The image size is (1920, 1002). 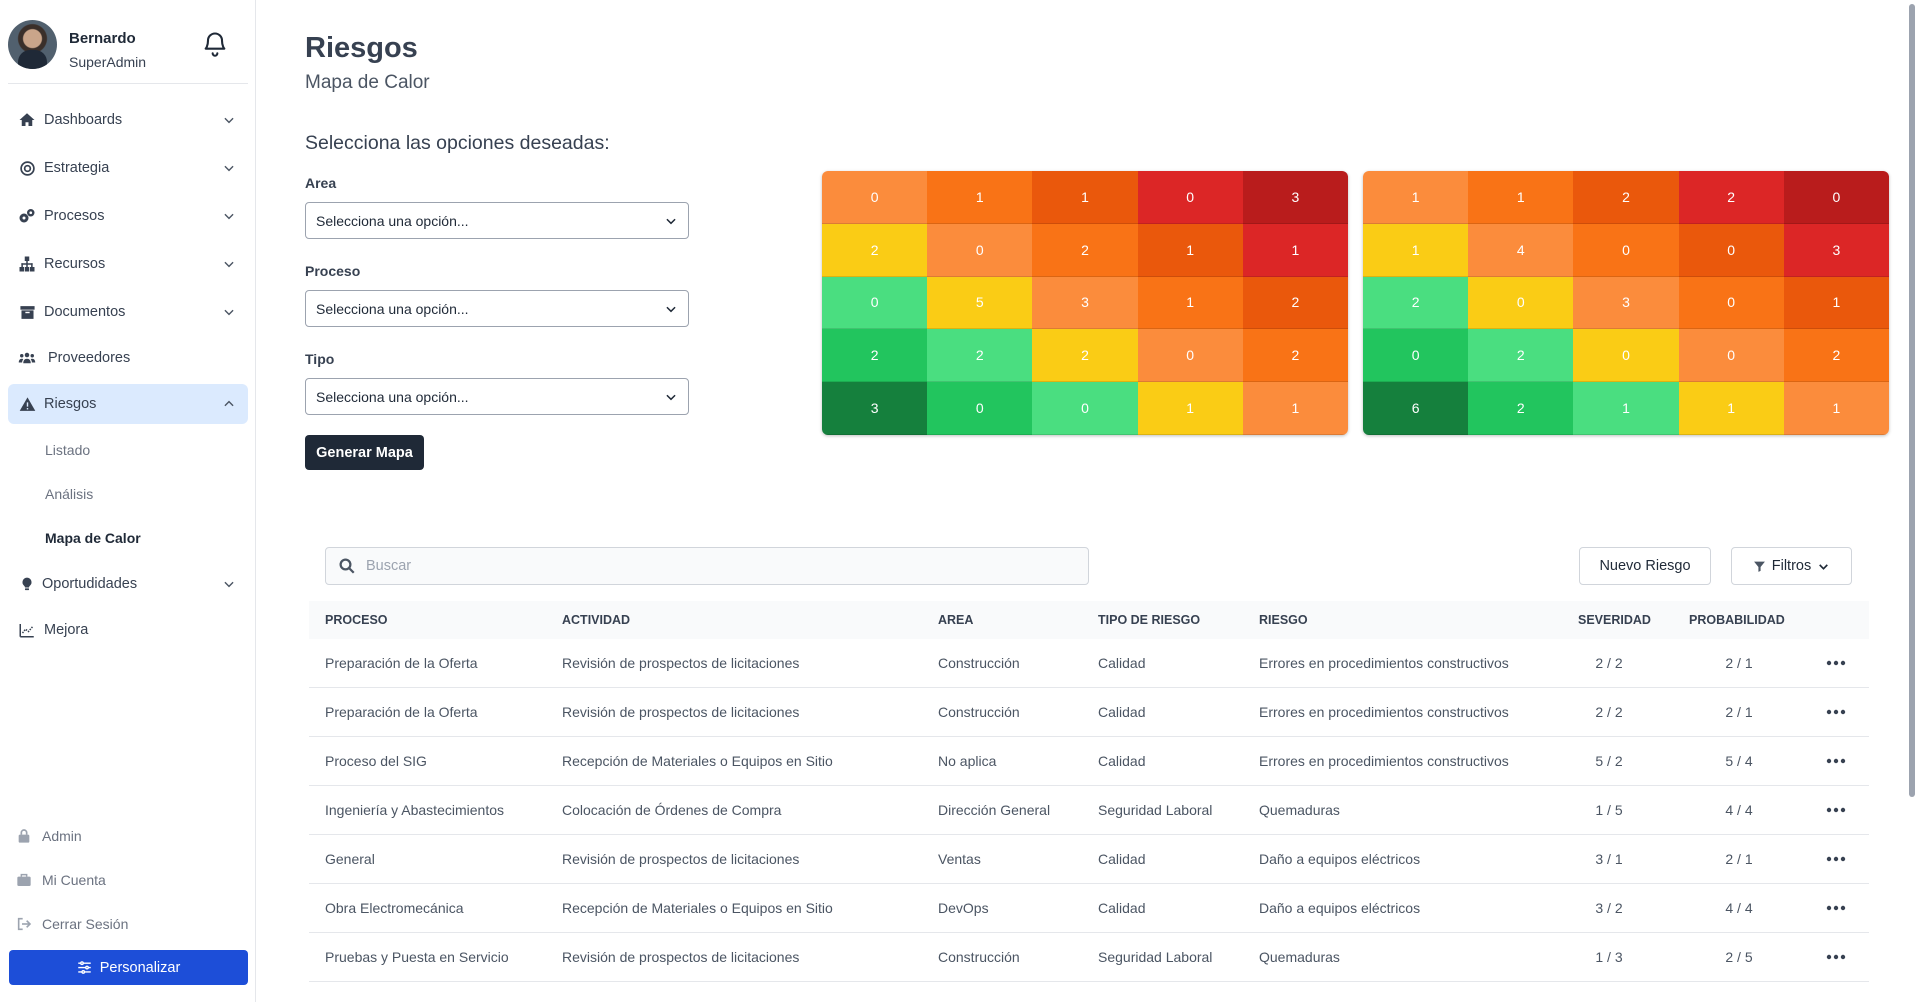 I want to click on column-header-severidad: SEVERIDAD, so click(x=1614, y=620).